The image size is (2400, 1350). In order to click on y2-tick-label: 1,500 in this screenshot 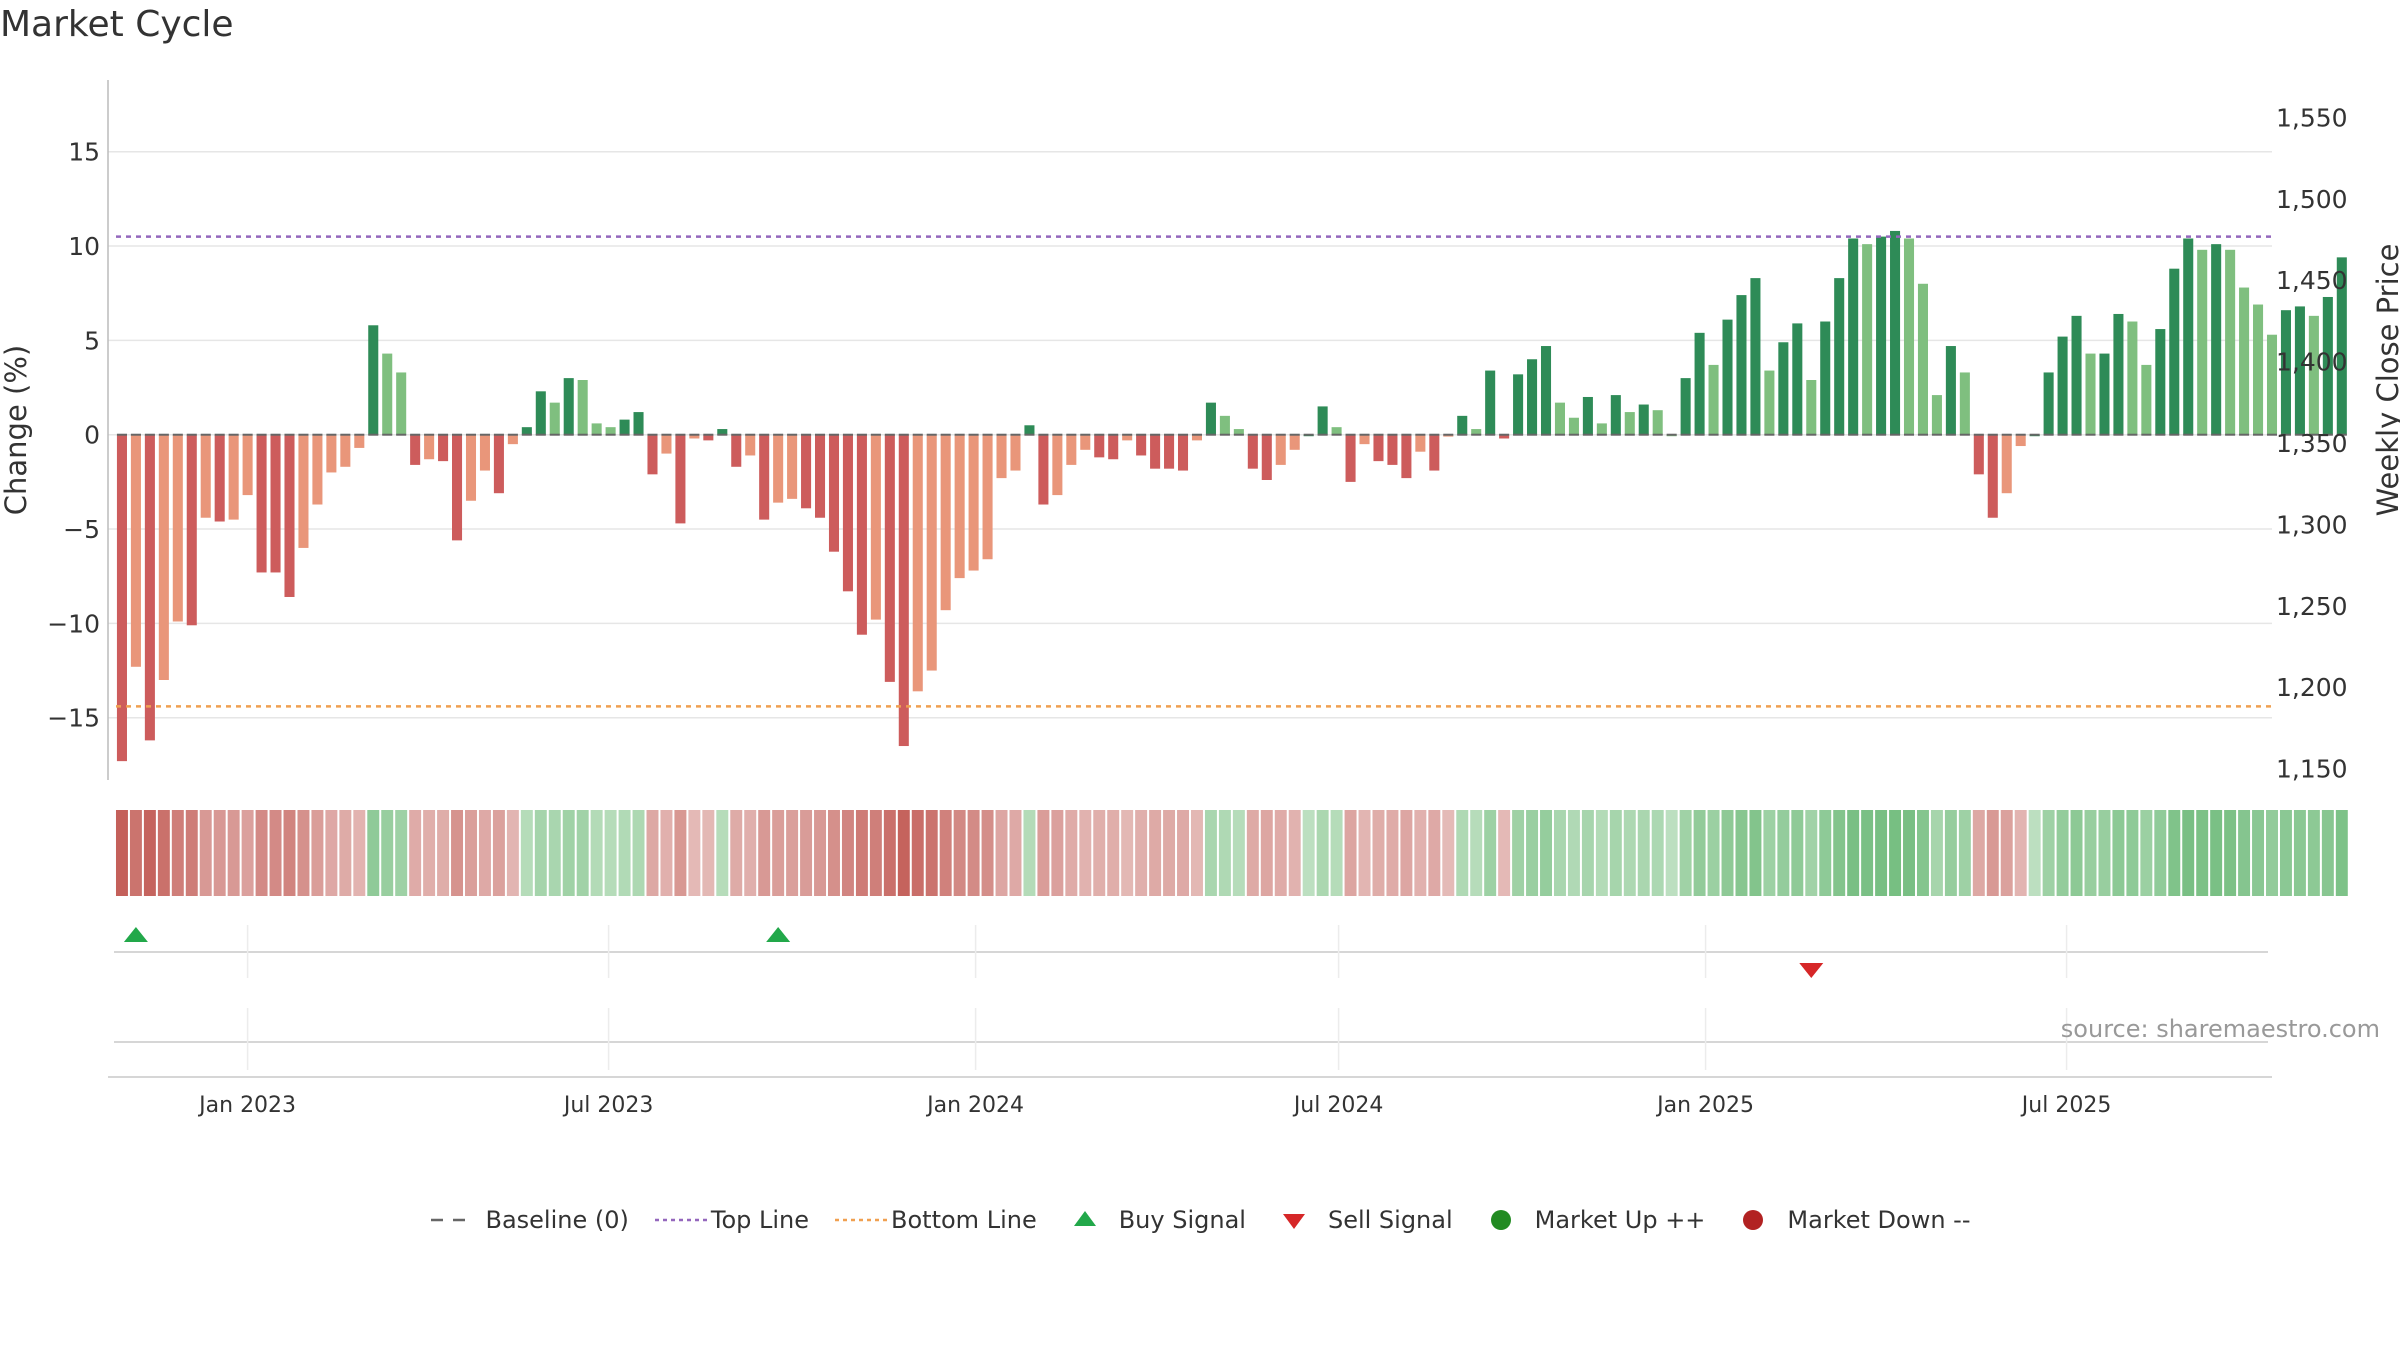, I will do `click(2312, 199)`.